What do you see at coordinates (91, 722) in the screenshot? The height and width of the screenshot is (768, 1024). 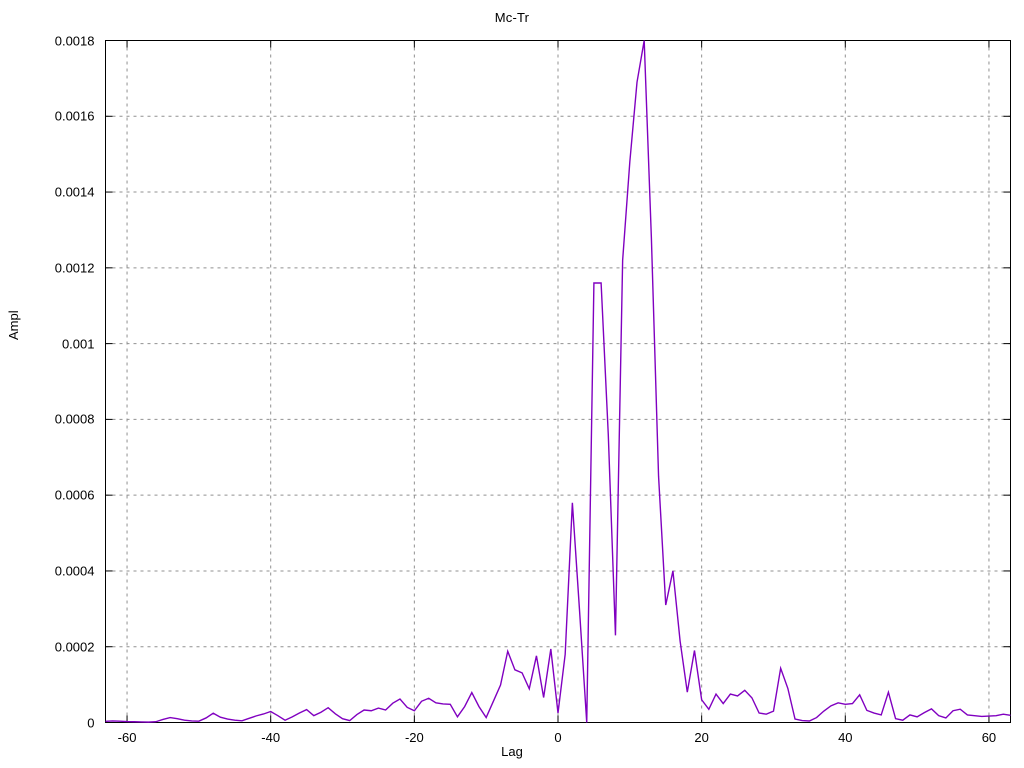 I see `y-tick-label: 0` at bounding box center [91, 722].